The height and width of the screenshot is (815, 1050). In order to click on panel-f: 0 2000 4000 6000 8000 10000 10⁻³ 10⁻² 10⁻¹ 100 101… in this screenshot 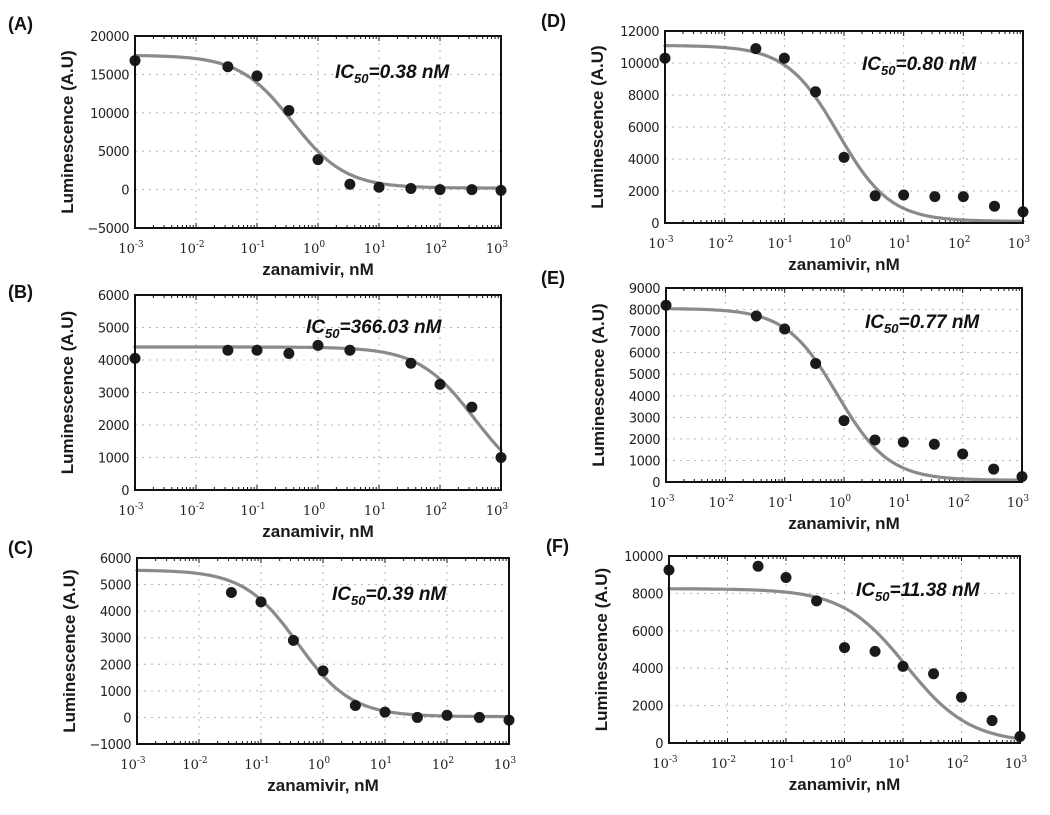, I will do `click(786, 665)`.